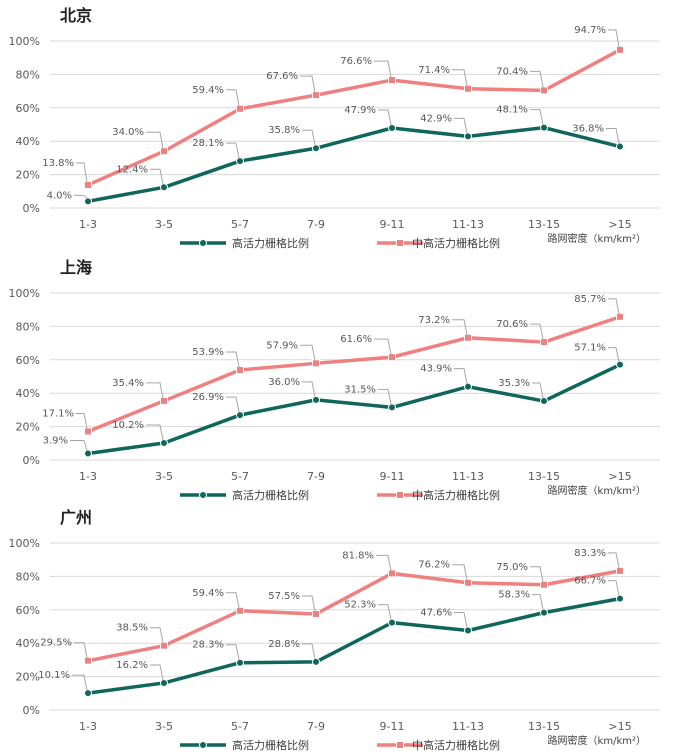  Describe the element at coordinates (58, 413) in the screenshot. I see `data-label: 17.1%` at that location.